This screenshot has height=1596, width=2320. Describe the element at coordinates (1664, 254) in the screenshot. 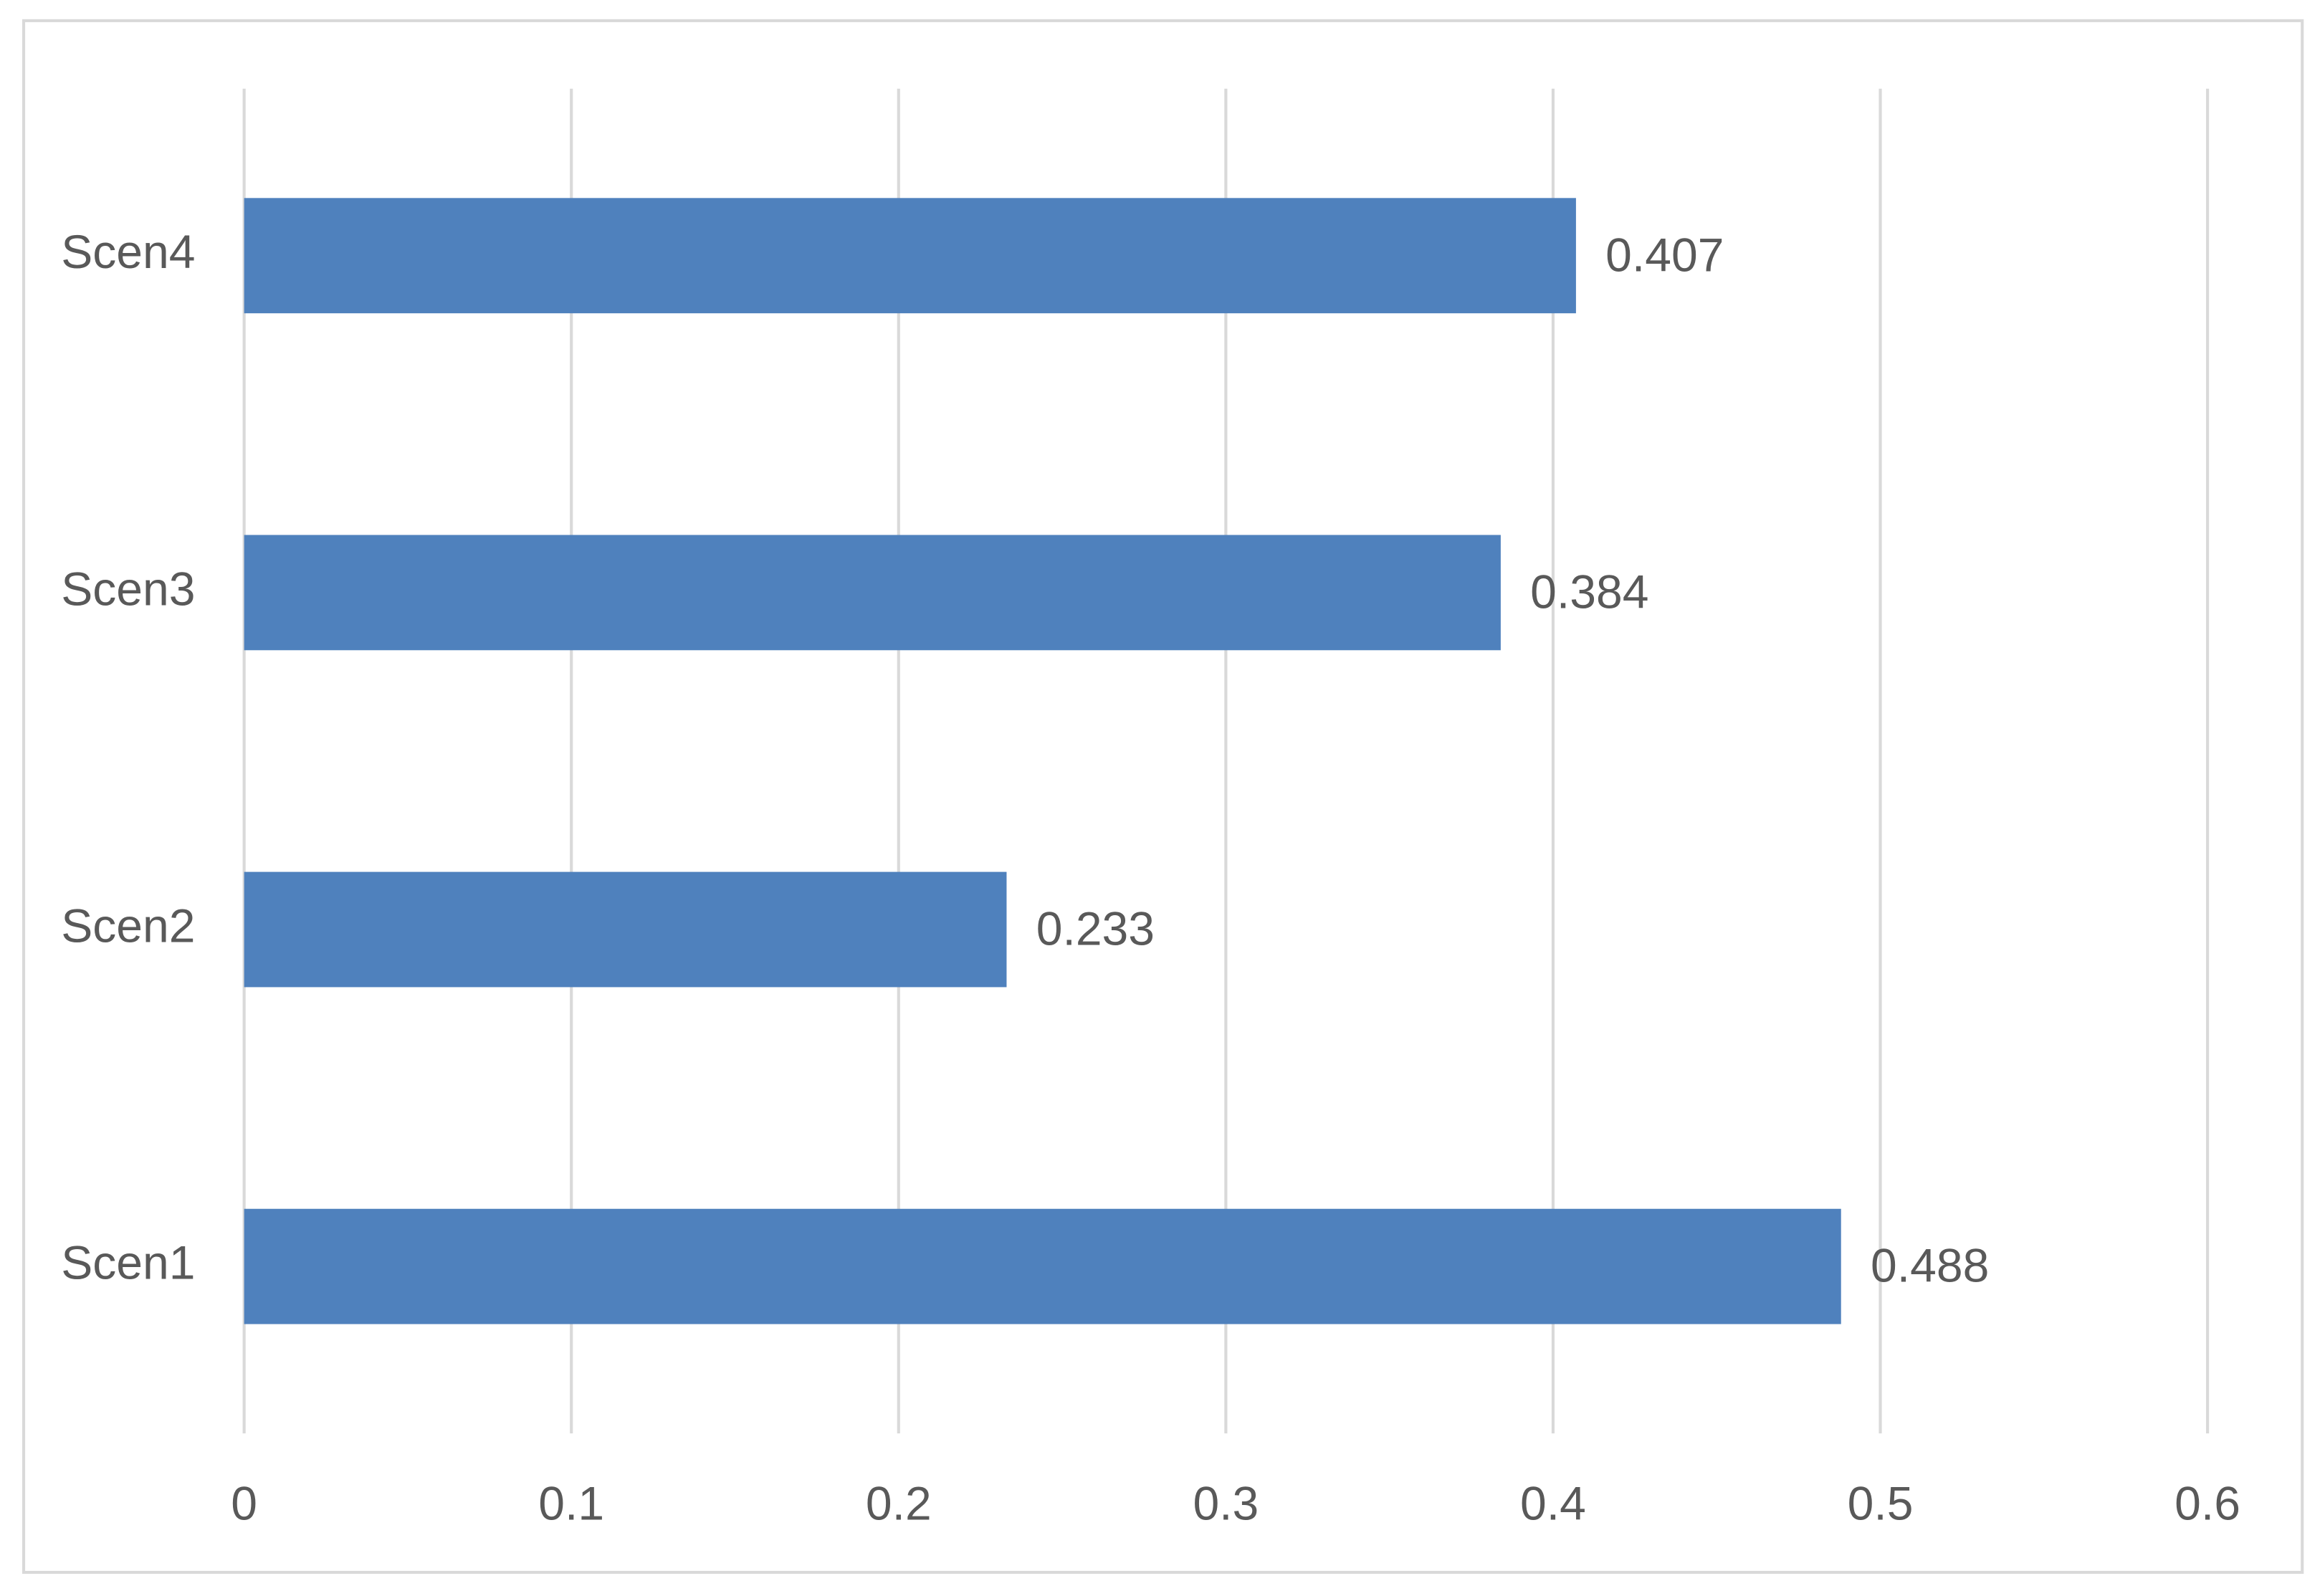

I see `data-label: 0.407` at that location.